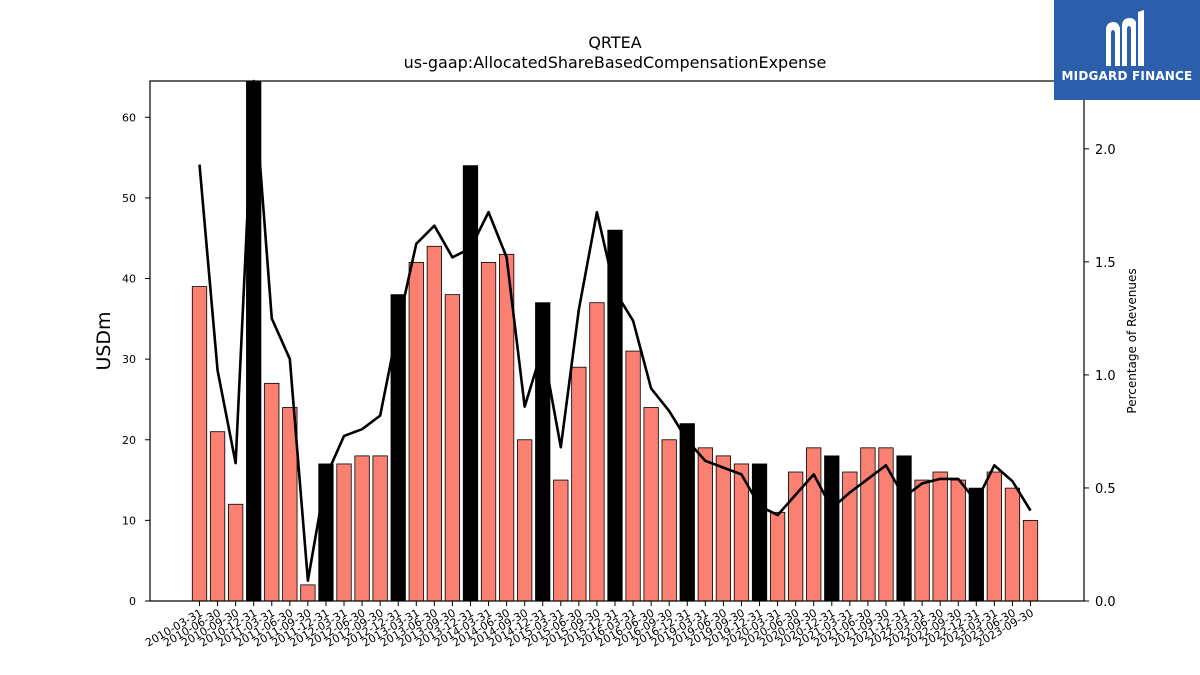 Image resolution: width=1200 pixels, height=675 pixels. What do you see at coordinates (129, 440) in the screenshot?
I see `y-tick-label: 20` at bounding box center [129, 440].